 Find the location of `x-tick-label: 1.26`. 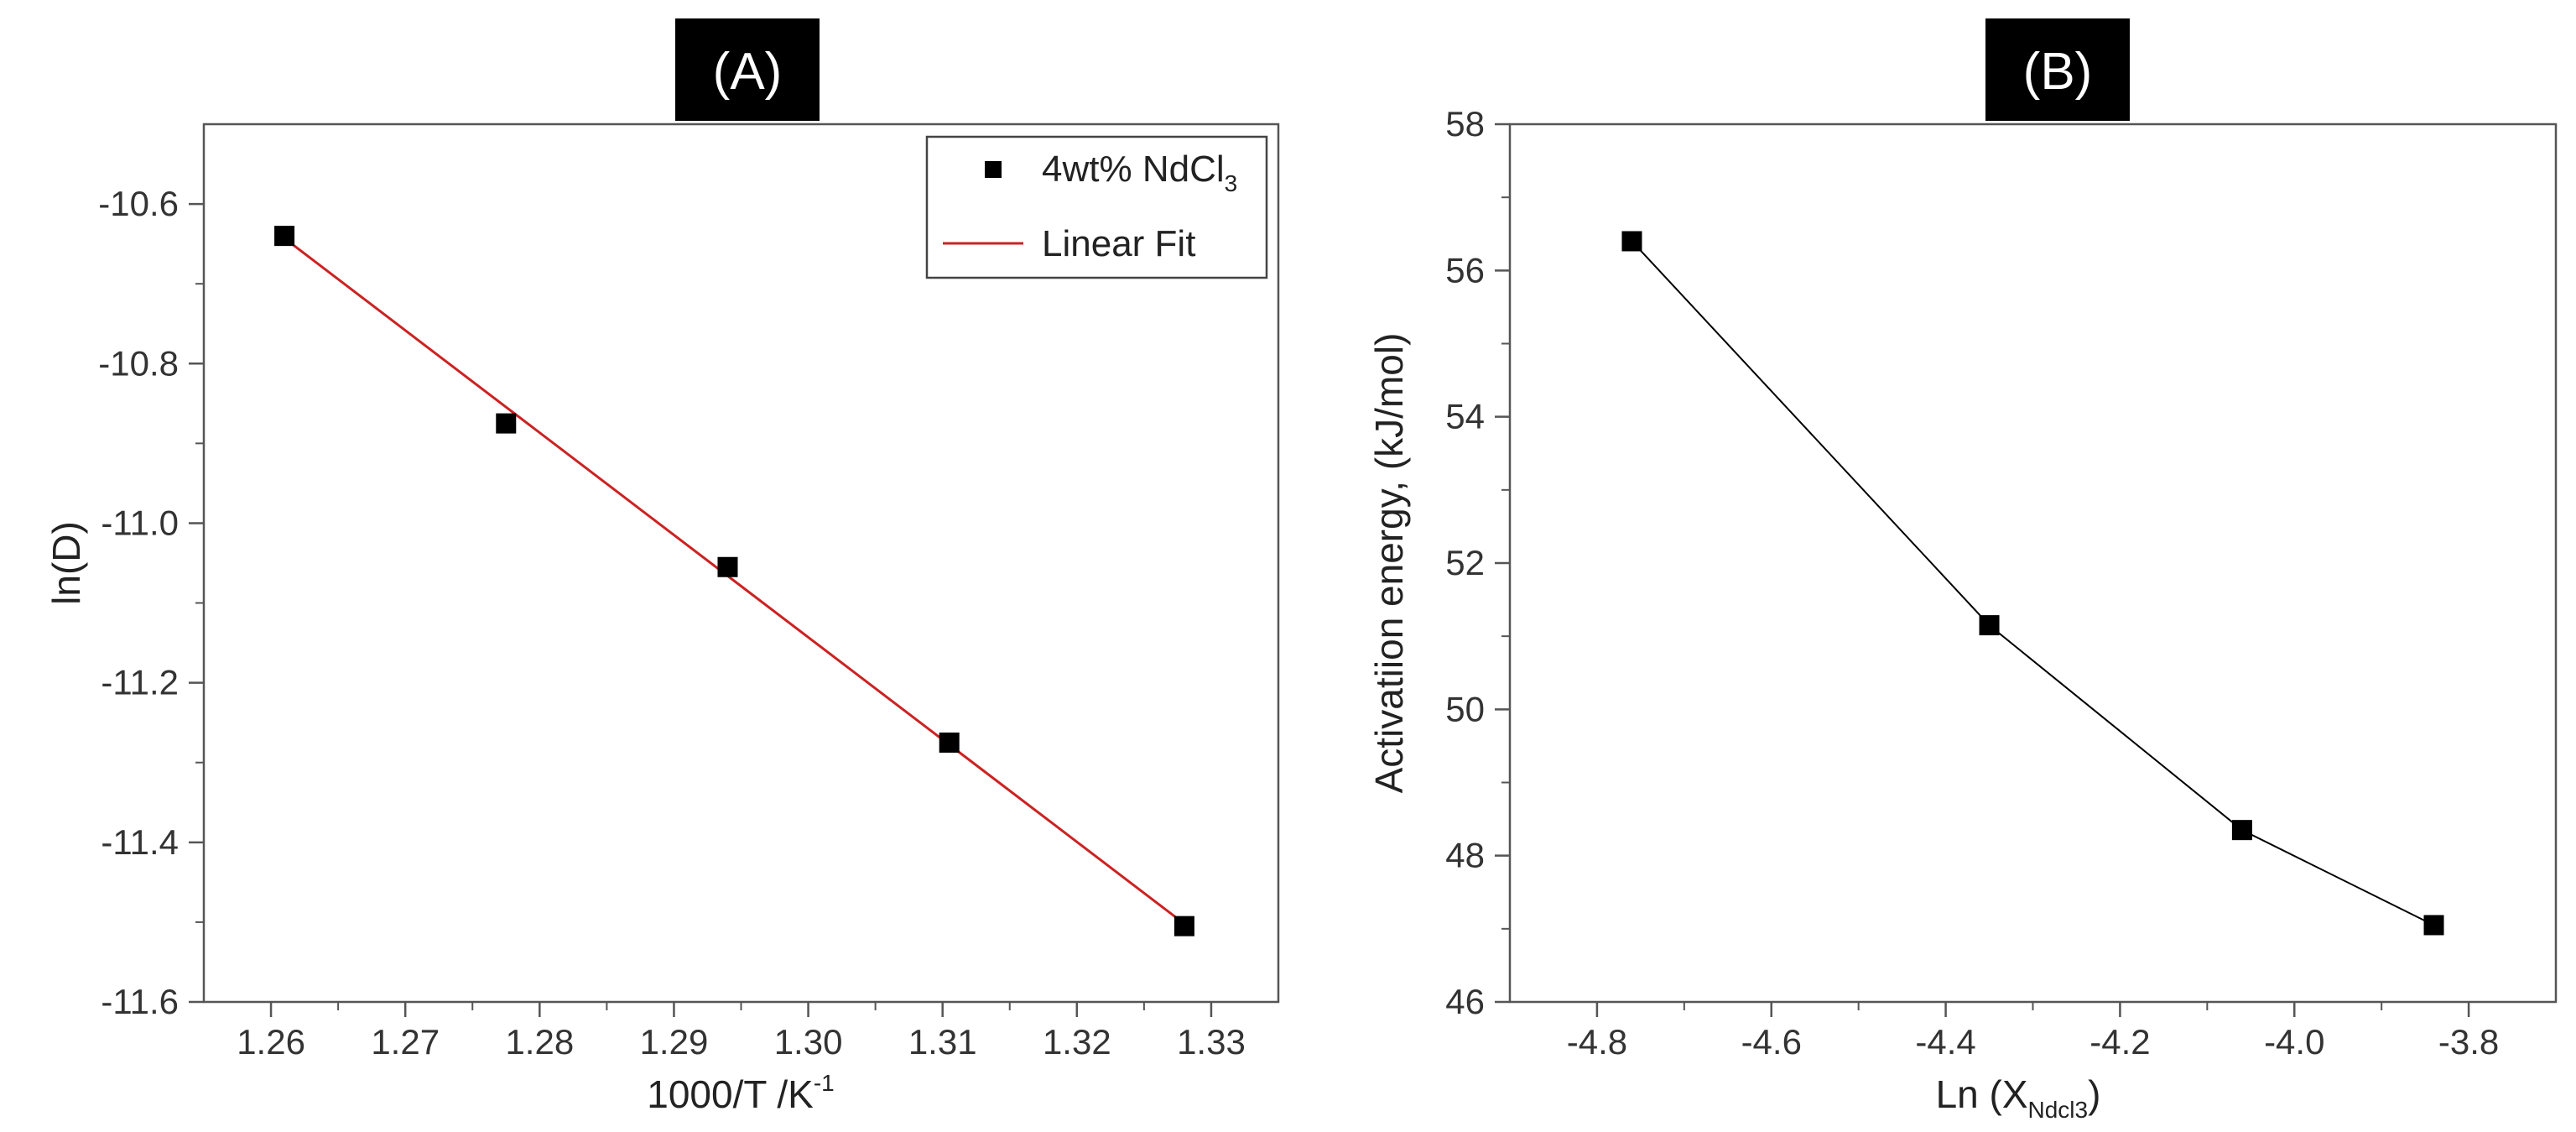

x-tick-label: 1.26 is located at coordinates (271, 1042).